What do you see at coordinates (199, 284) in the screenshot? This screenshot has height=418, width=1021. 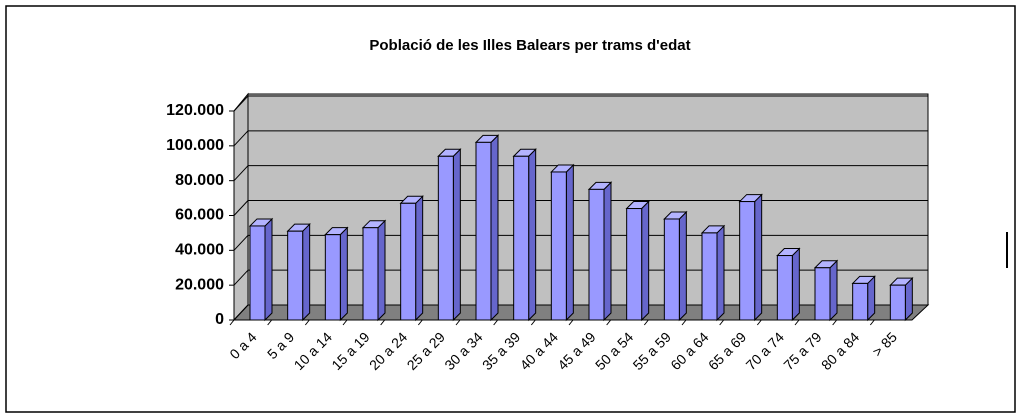 I see `y-tick-label: 20.000` at bounding box center [199, 284].